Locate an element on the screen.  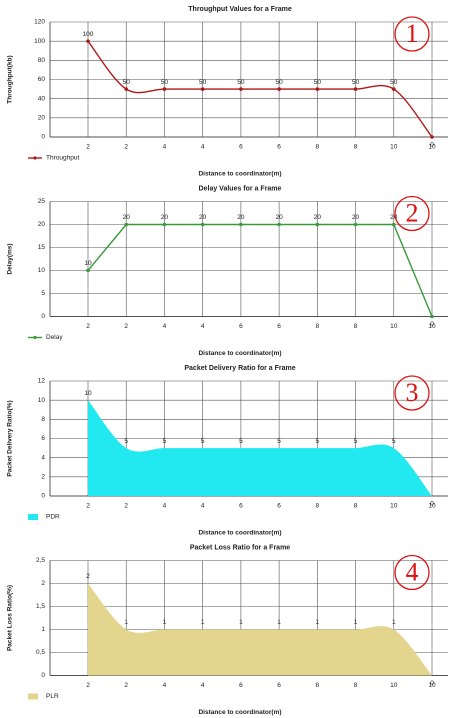
legend-marker is located at coordinates (35, 337).